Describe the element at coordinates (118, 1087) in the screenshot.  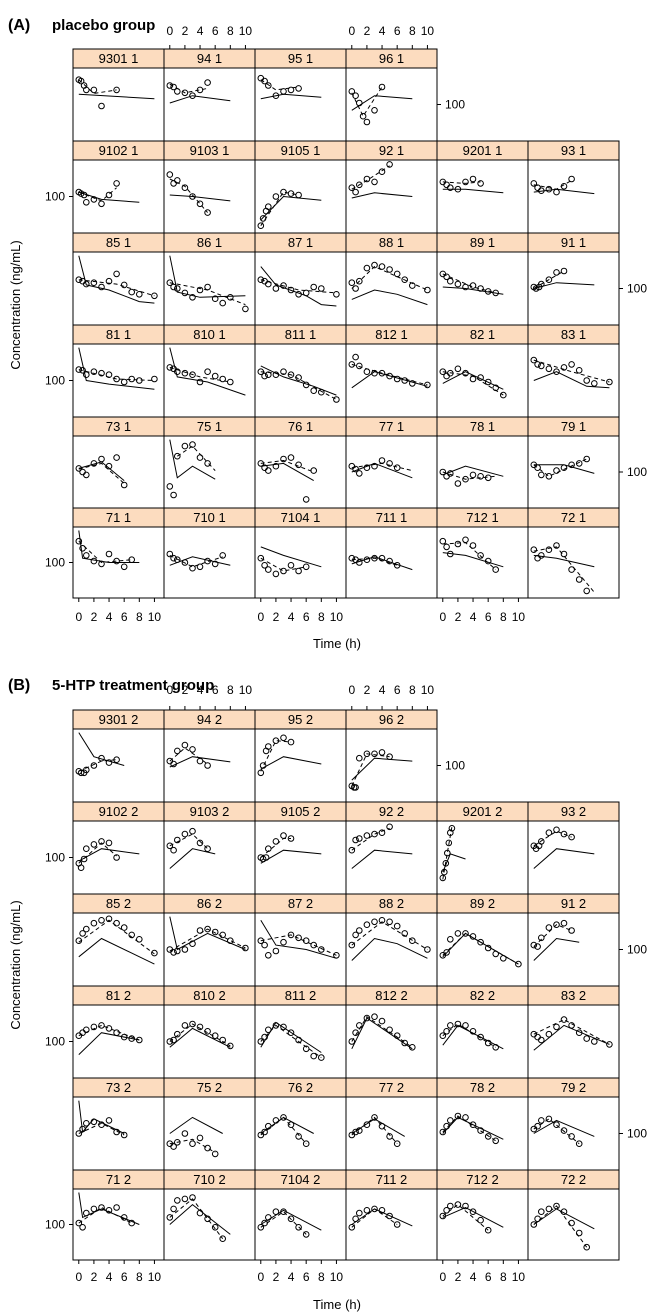
I see `subject-label: 73 2` at that location.